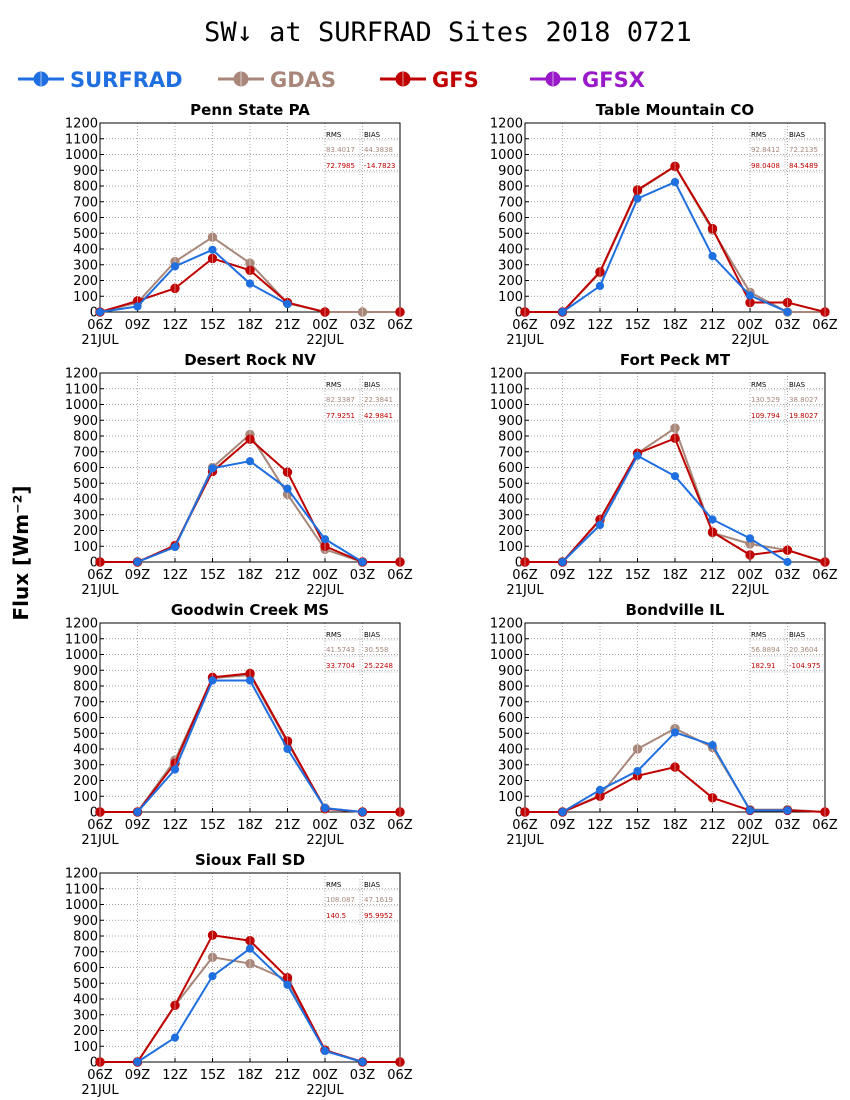 The image size is (850, 1100). I want to click on panel-title: Desert Rock NV, so click(250, 360).